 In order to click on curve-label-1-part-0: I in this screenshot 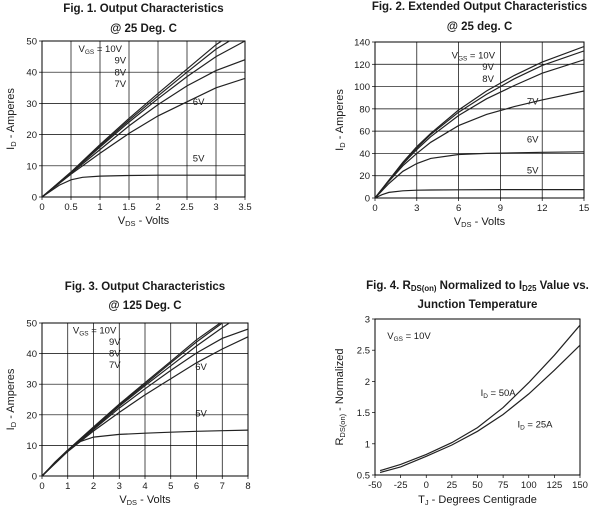, I will do `click(482, 393)`.